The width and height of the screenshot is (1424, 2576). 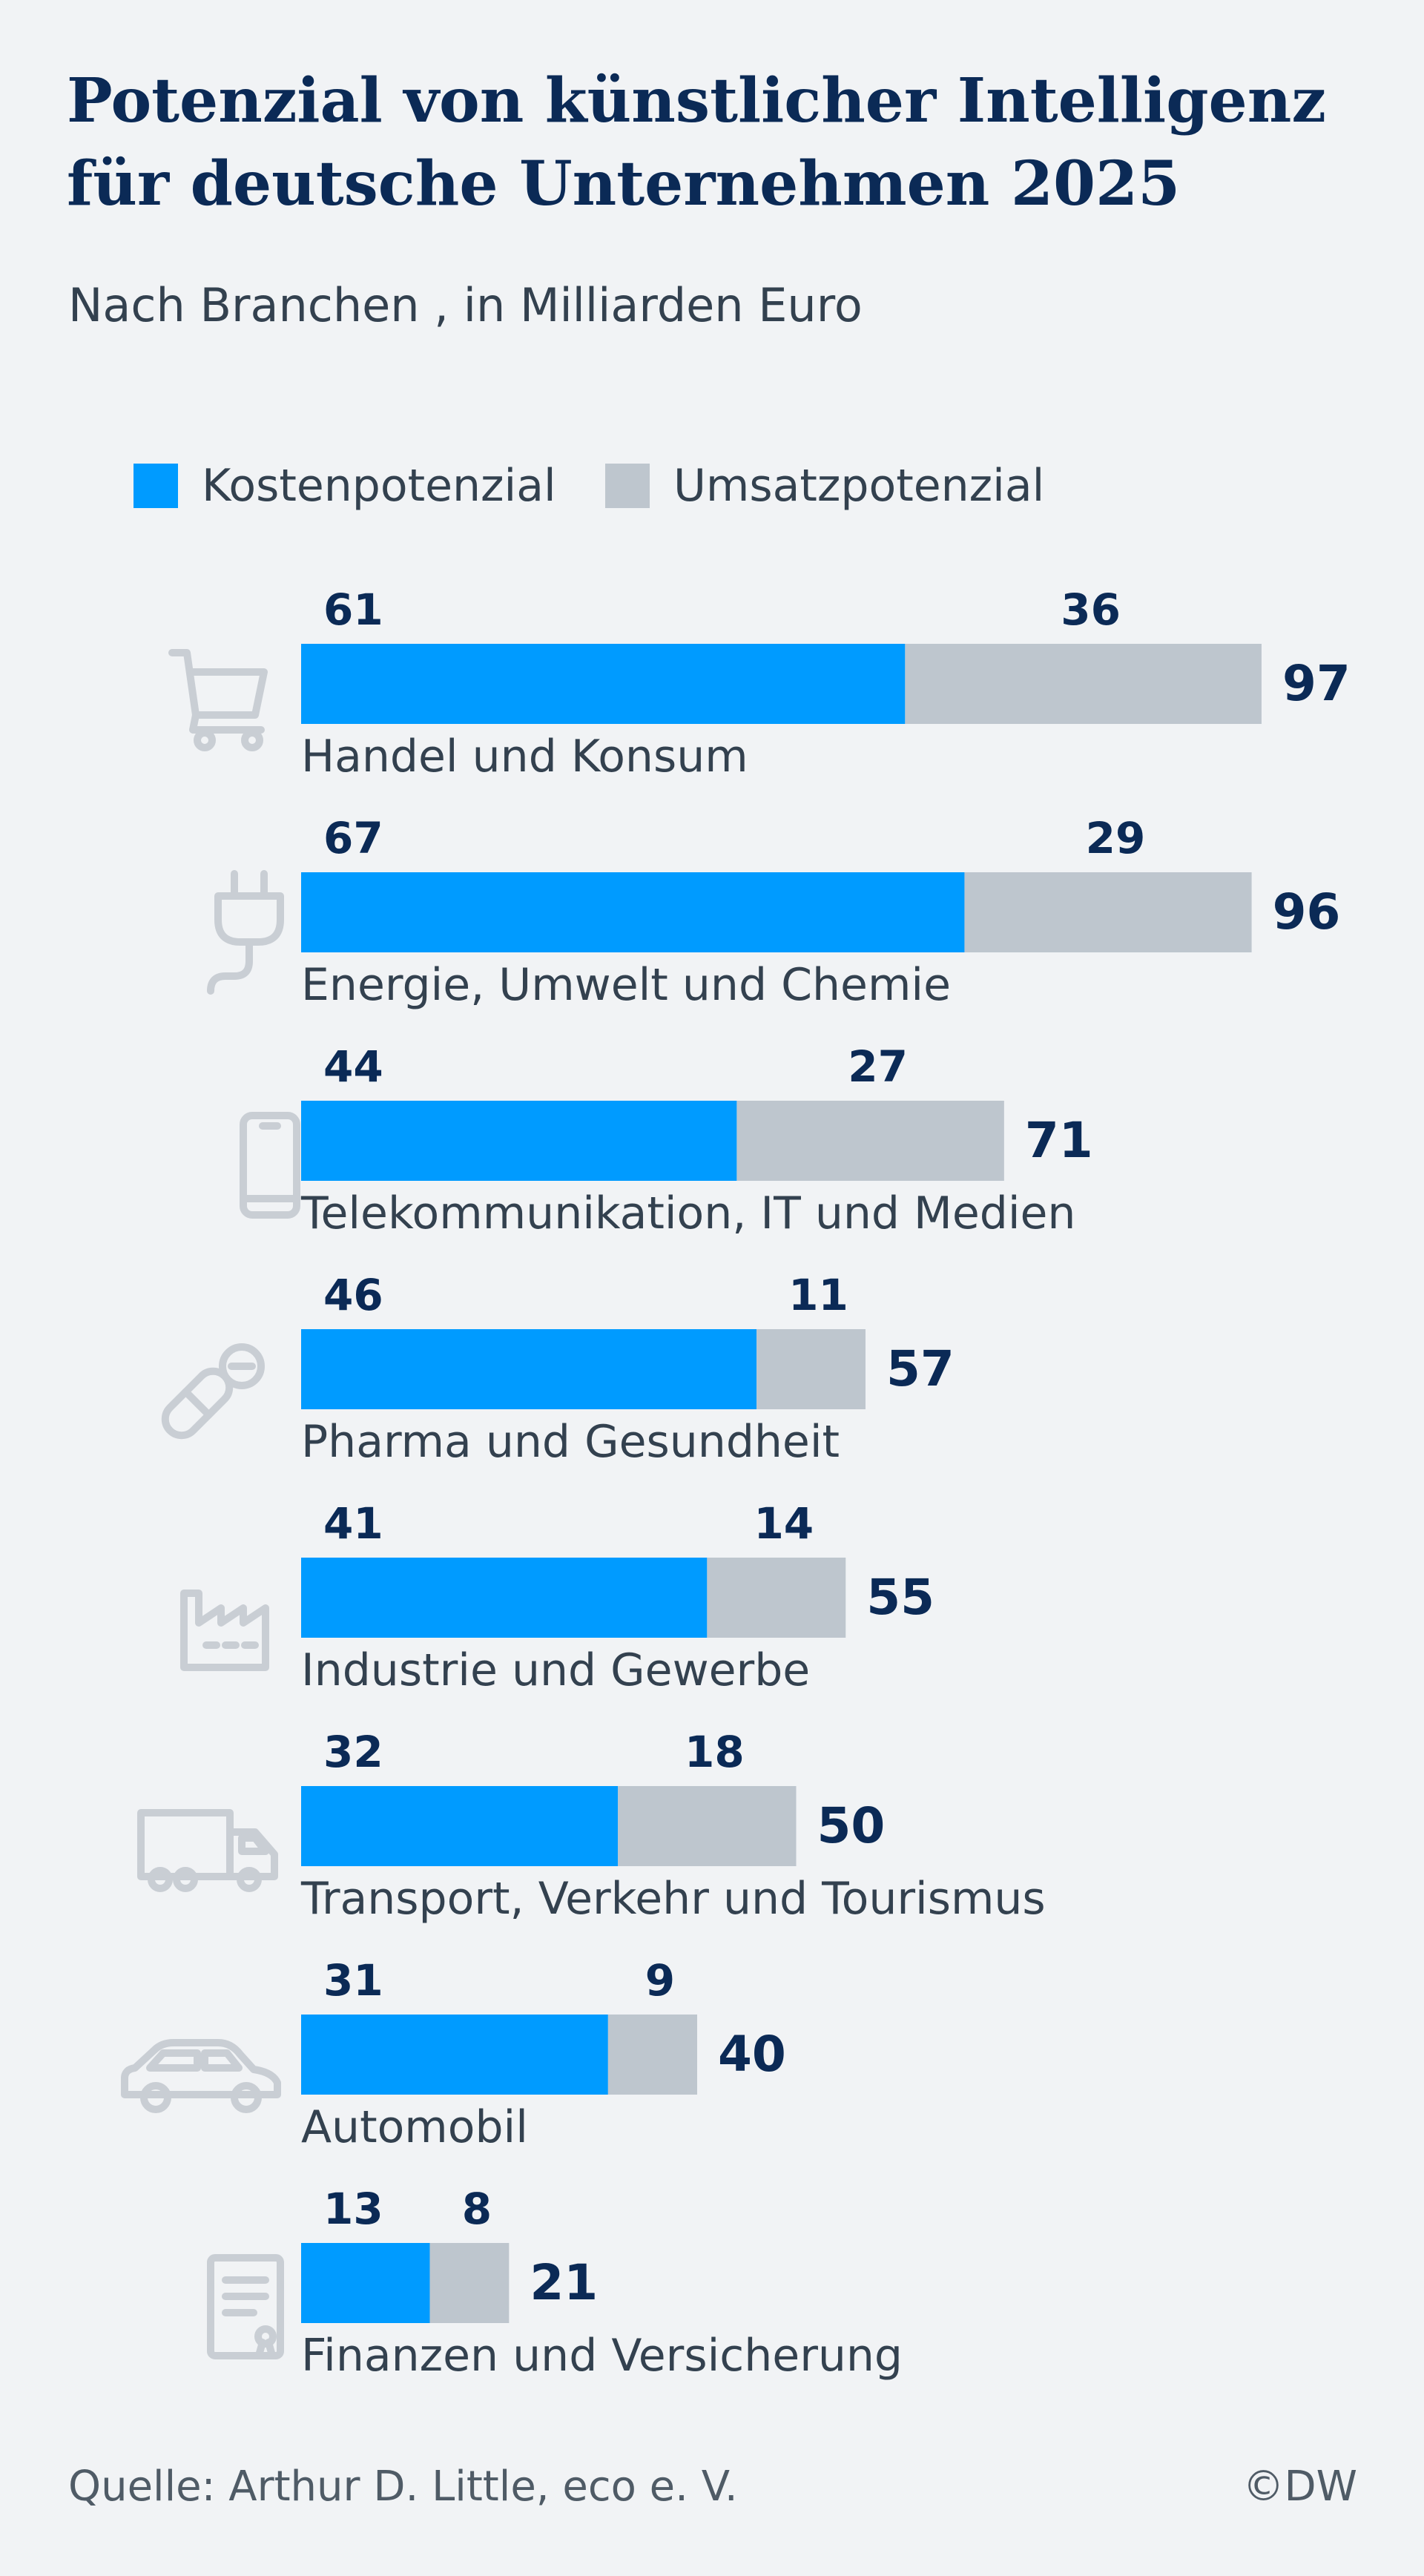 I want to click on total-label: 40, so click(x=752, y=2054).